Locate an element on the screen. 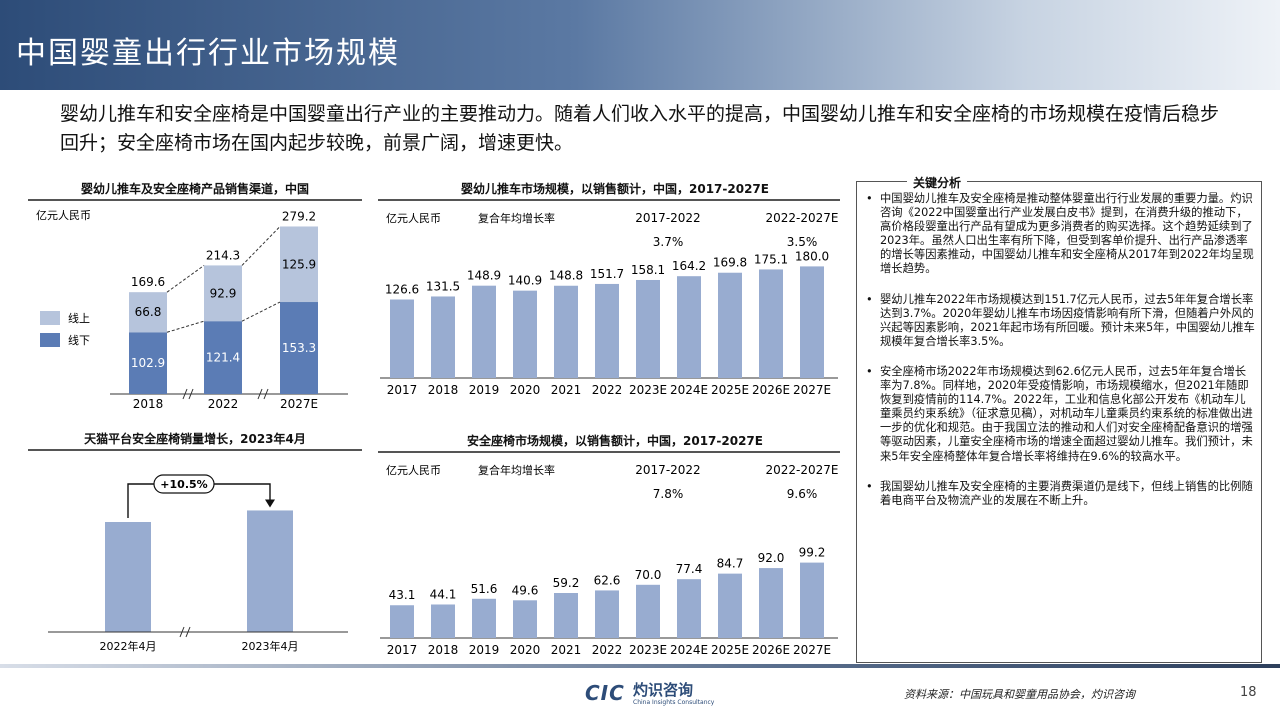 The height and width of the screenshot is (720, 1280). chart2-cagr-period: 2022-2027E is located at coordinates (802, 218).